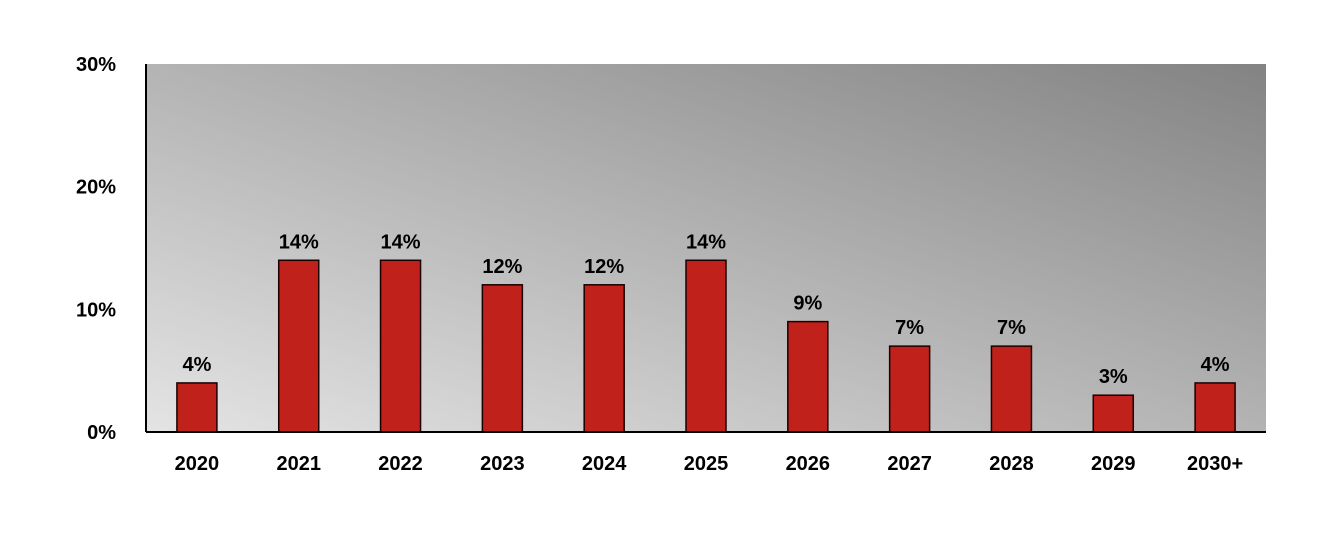 Image resolution: width=1330 pixels, height=543 pixels. Describe the element at coordinates (808, 376) in the screenshot. I see `bar-2026` at that location.